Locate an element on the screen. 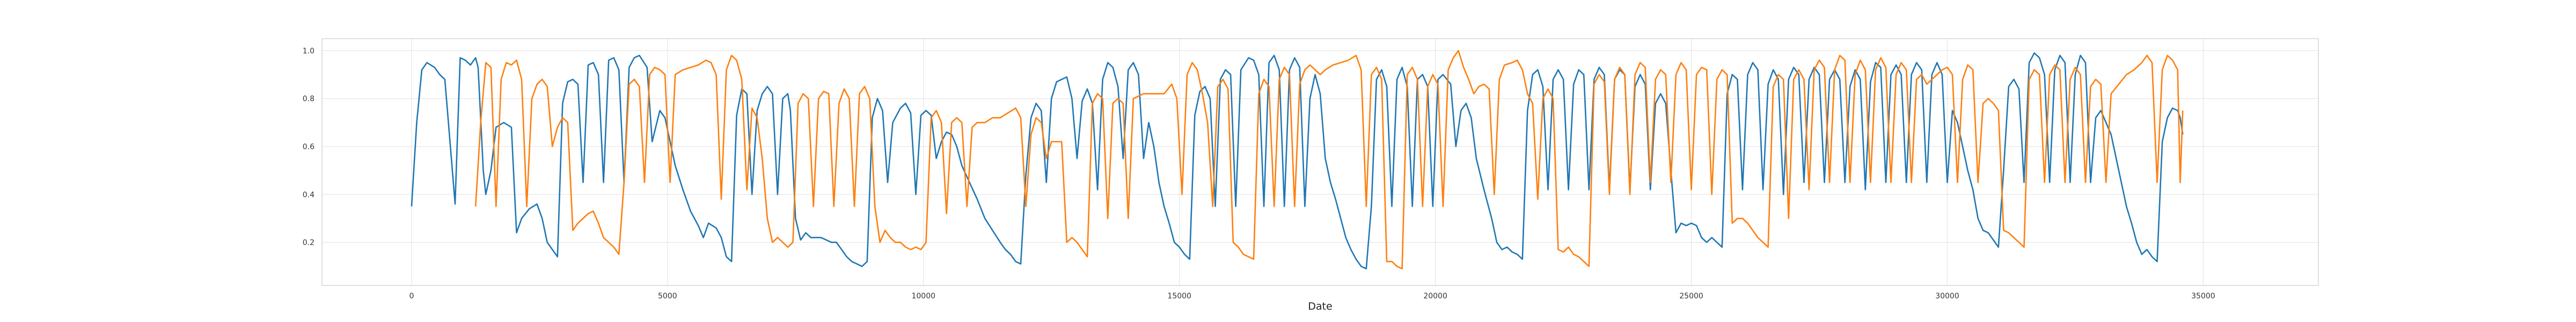 The image size is (2576, 322). x-axis-label: Date is located at coordinates (1320, 306).